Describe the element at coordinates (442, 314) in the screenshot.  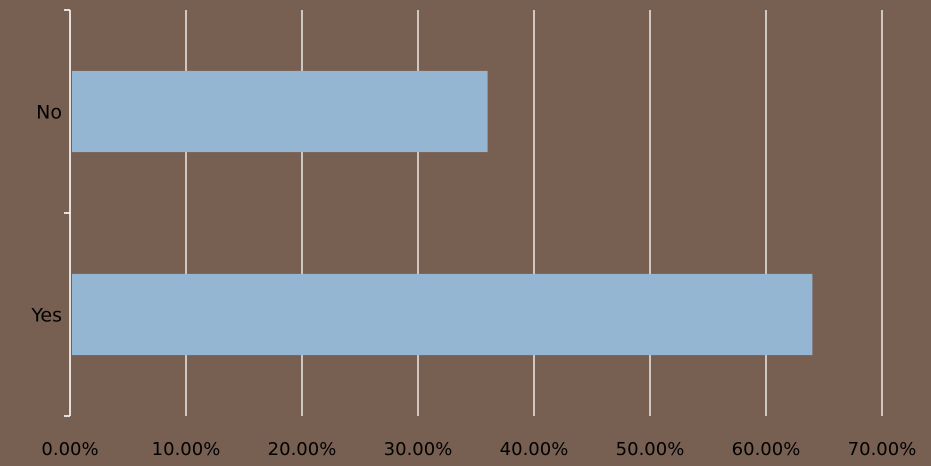
I see `bar-yes` at that location.